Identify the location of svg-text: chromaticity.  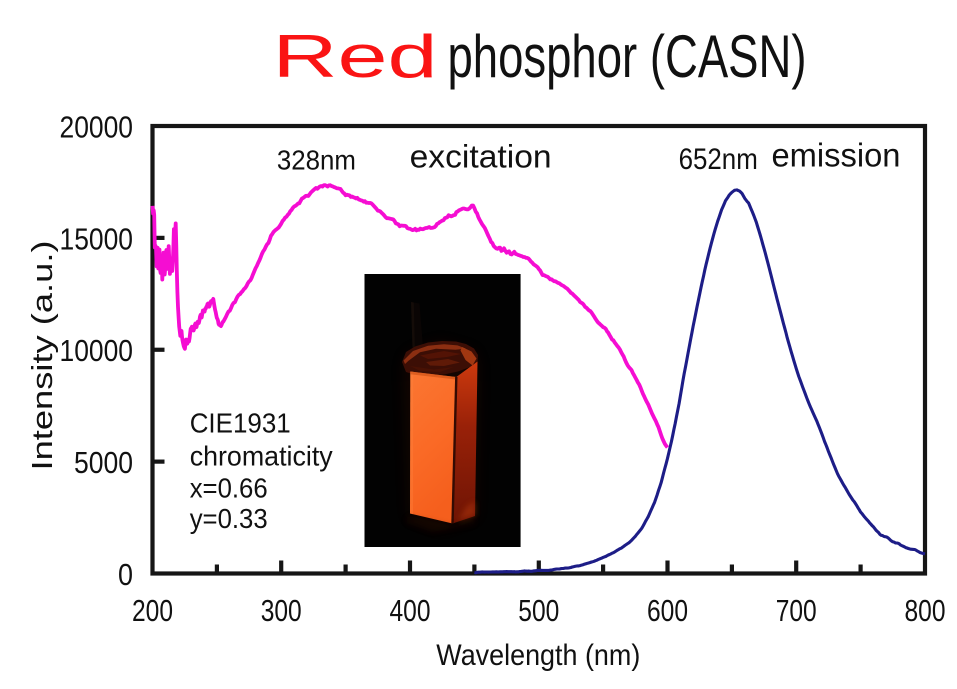
(261, 456).